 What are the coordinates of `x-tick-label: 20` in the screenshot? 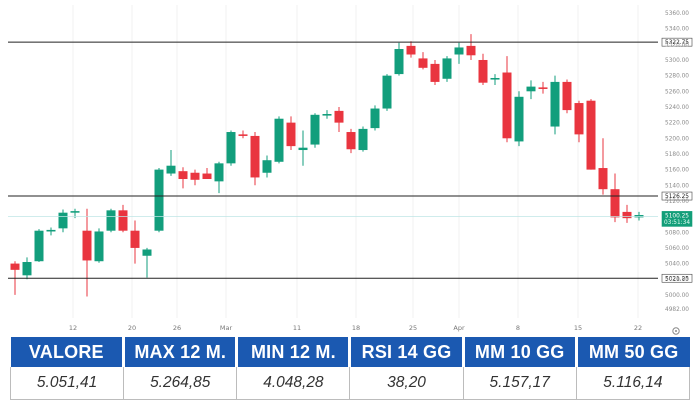 It's located at (132, 328).